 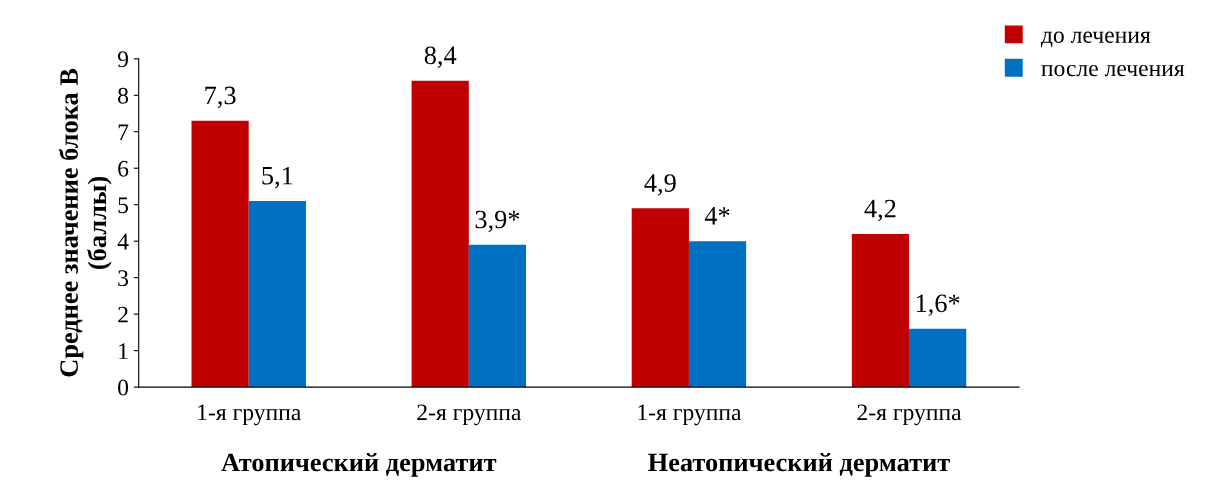 I want to click on data-label: 4,2, so click(x=880, y=210).